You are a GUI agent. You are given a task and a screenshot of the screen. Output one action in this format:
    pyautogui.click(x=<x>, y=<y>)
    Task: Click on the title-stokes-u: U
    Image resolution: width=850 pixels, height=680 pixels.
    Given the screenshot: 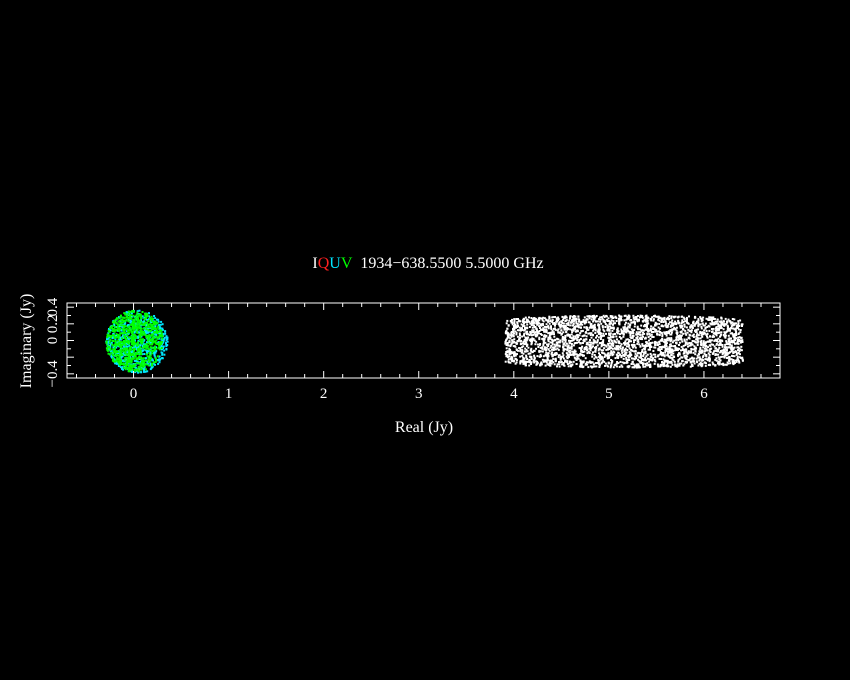 What is the action you would take?
    pyautogui.click(x=335, y=263)
    